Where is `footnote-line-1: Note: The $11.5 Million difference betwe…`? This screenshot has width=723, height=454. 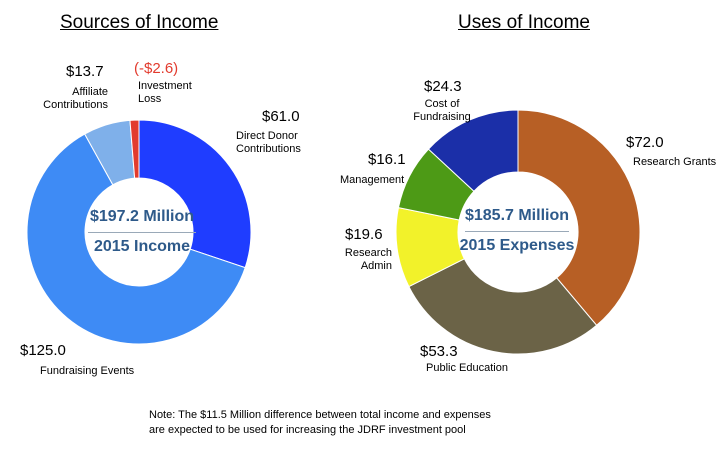
footnote-line-1: Note: The $11.5 Million difference betwe… is located at coordinates (320, 415).